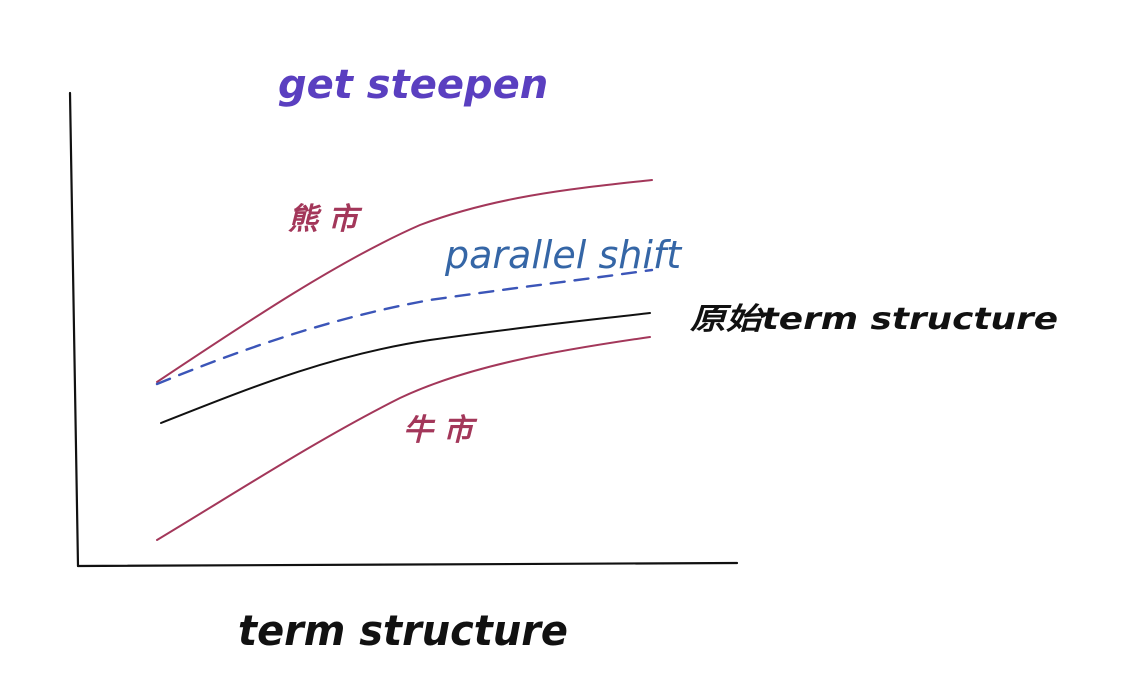 The image size is (1130, 698). What do you see at coordinates (563, 255) in the screenshot?
I see `label-parallel-shift: parallel shift` at bounding box center [563, 255].